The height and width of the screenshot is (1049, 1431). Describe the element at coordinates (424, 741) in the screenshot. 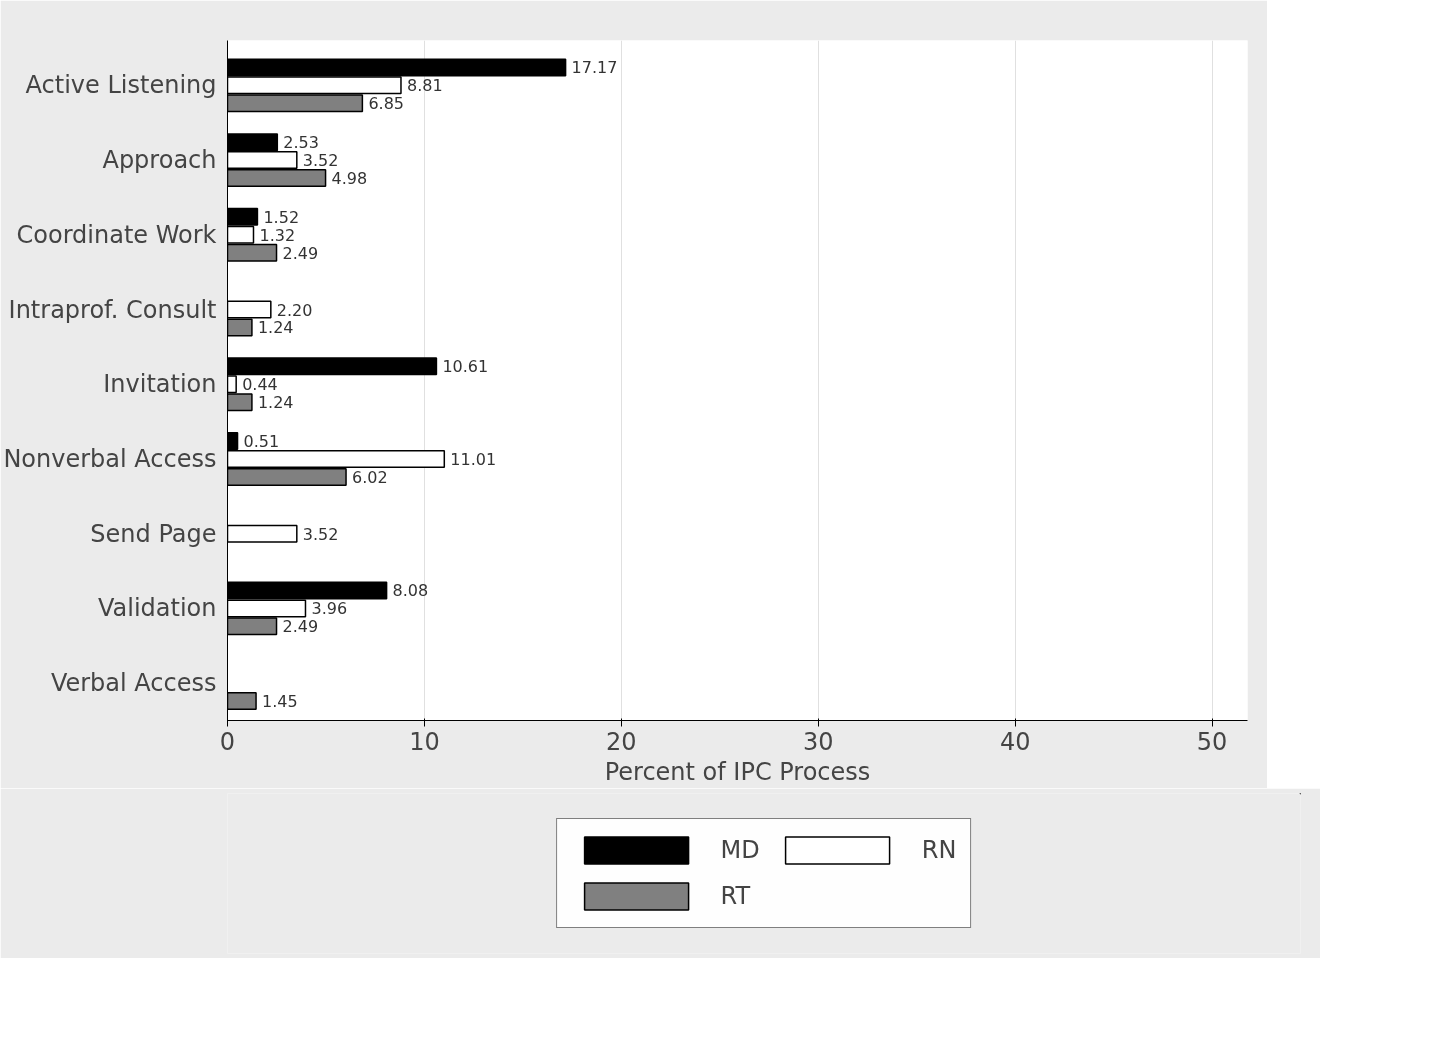

I see `x-tick-label: 10` at that location.